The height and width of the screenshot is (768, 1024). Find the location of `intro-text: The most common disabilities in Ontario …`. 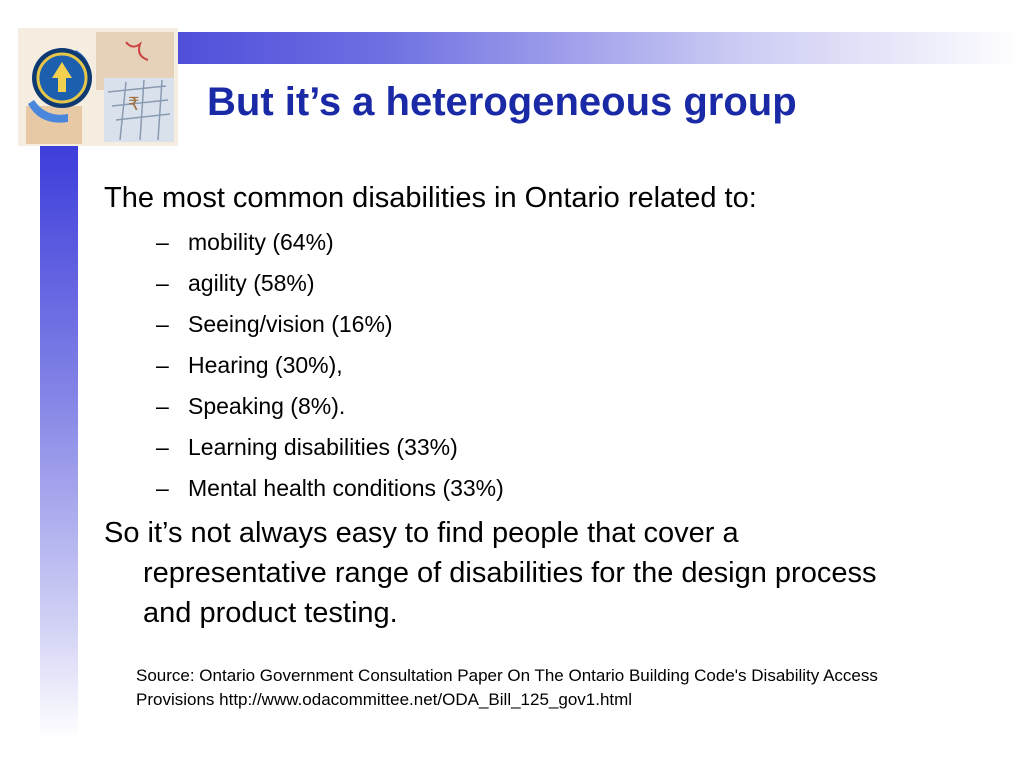

intro-text: The most common disabilities in Ontario … is located at coordinates (430, 198).